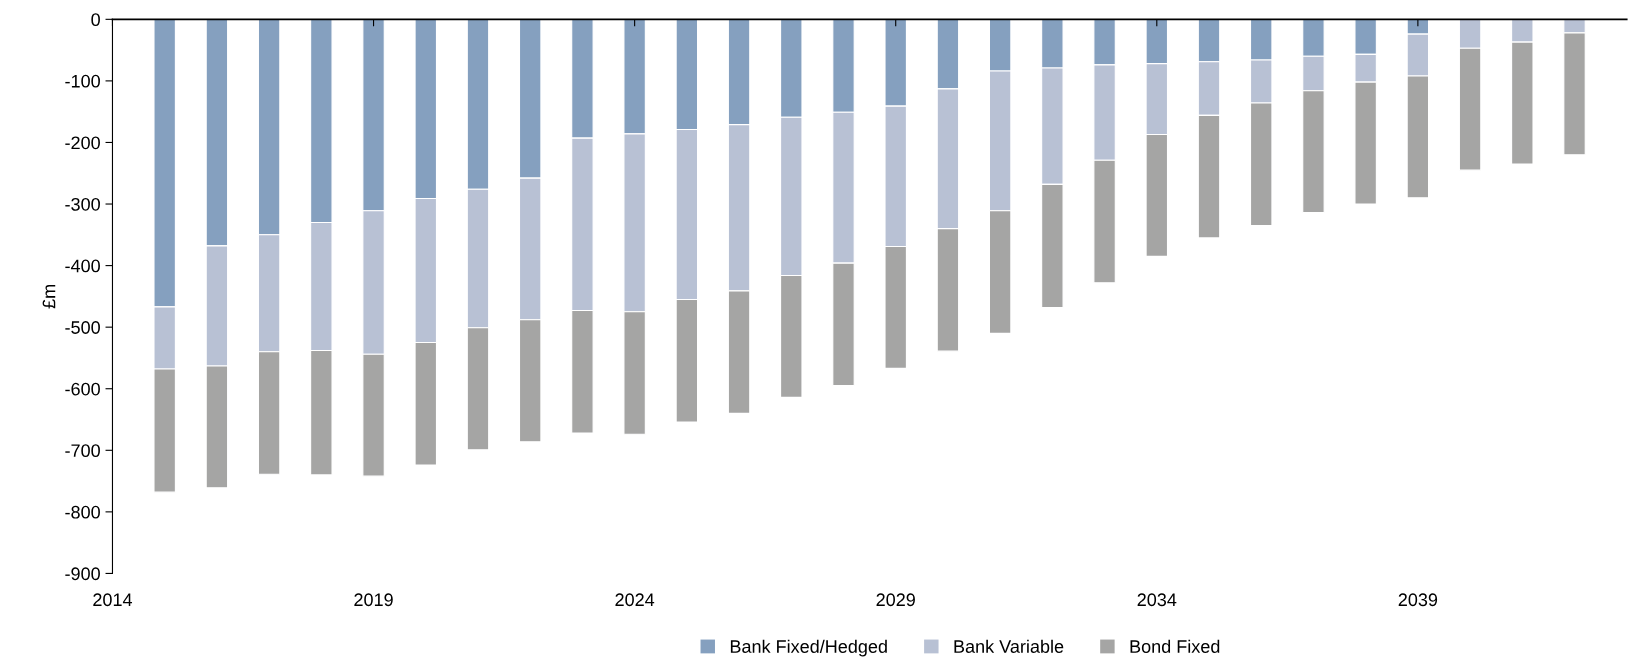 The height and width of the screenshot is (671, 1630). Describe the element at coordinates (82, 389) in the screenshot. I see `y-tick-label: -600` at that location.